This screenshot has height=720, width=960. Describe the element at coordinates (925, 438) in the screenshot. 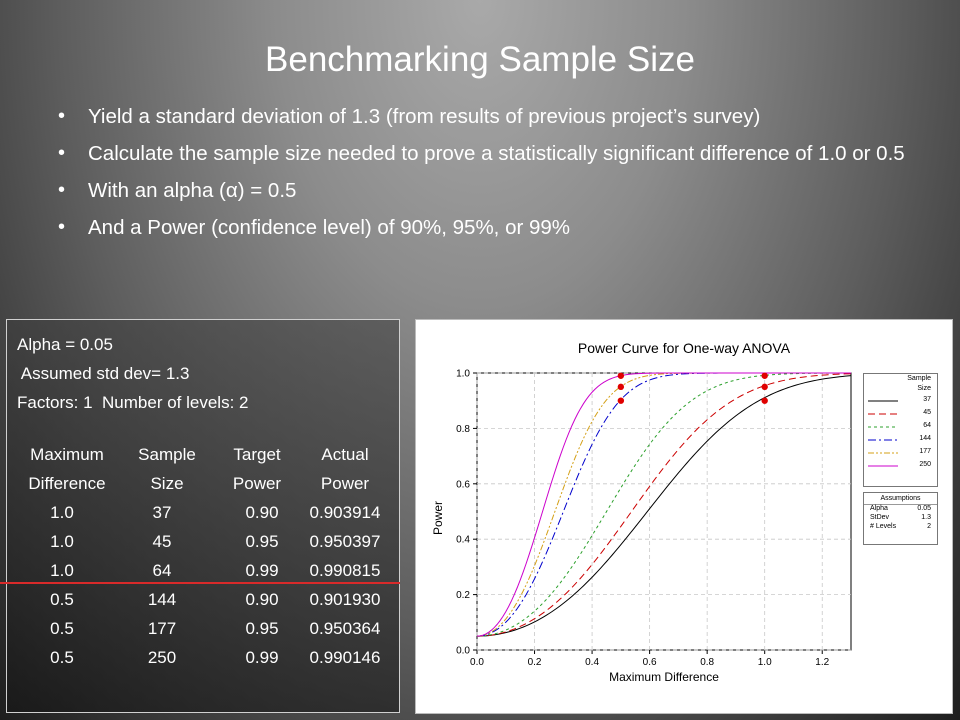

I see `legend-label: 144` at that location.